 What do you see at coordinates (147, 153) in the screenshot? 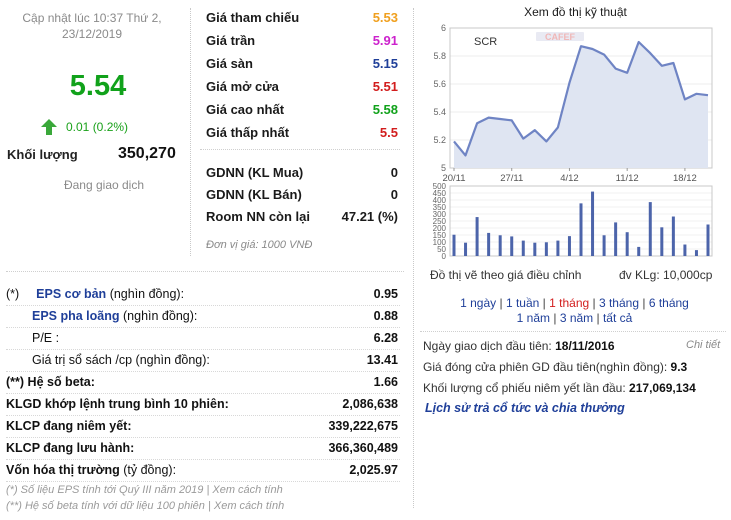
I see `volume-value: 350,270` at bounding box center [147, 153].